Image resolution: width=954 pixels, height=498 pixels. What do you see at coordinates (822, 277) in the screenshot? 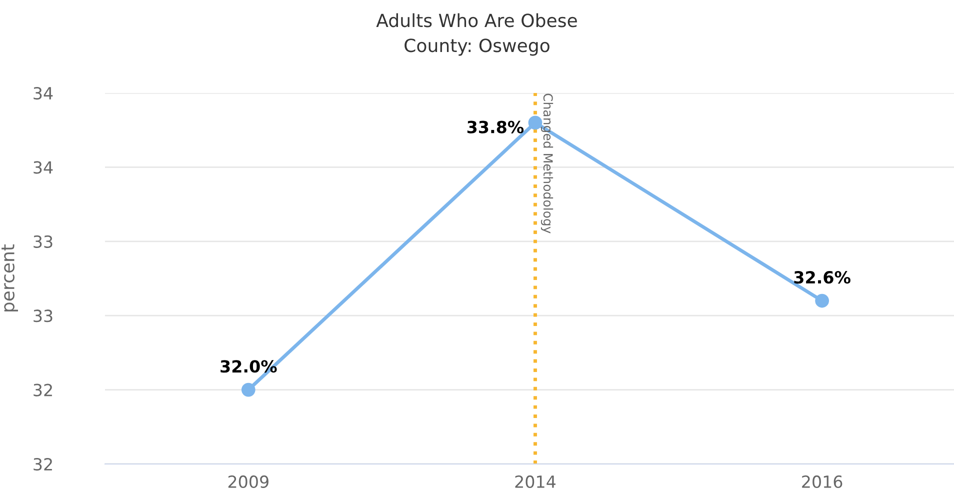
I see `data-label: 32.6%` at bounding box center [822, 277].